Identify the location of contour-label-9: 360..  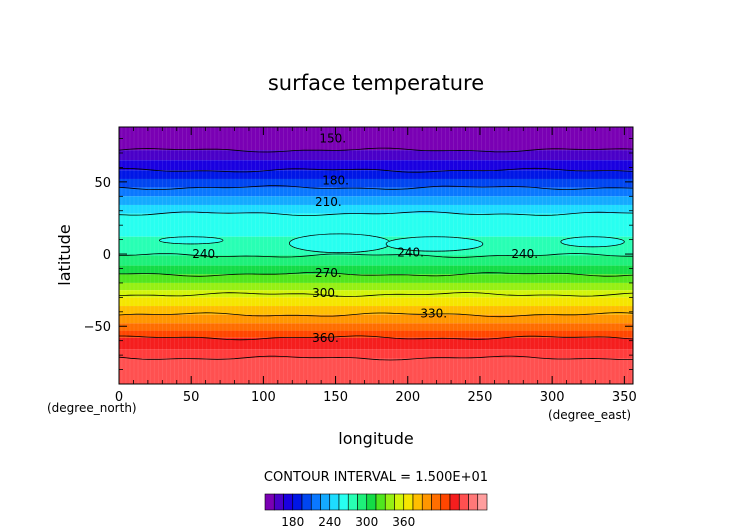
(325, 338).